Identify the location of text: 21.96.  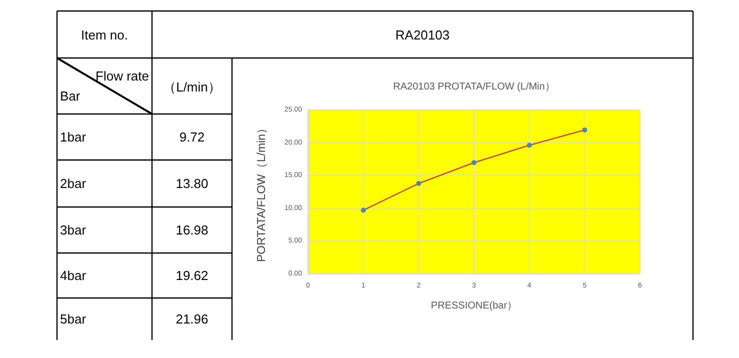
(192, 319).